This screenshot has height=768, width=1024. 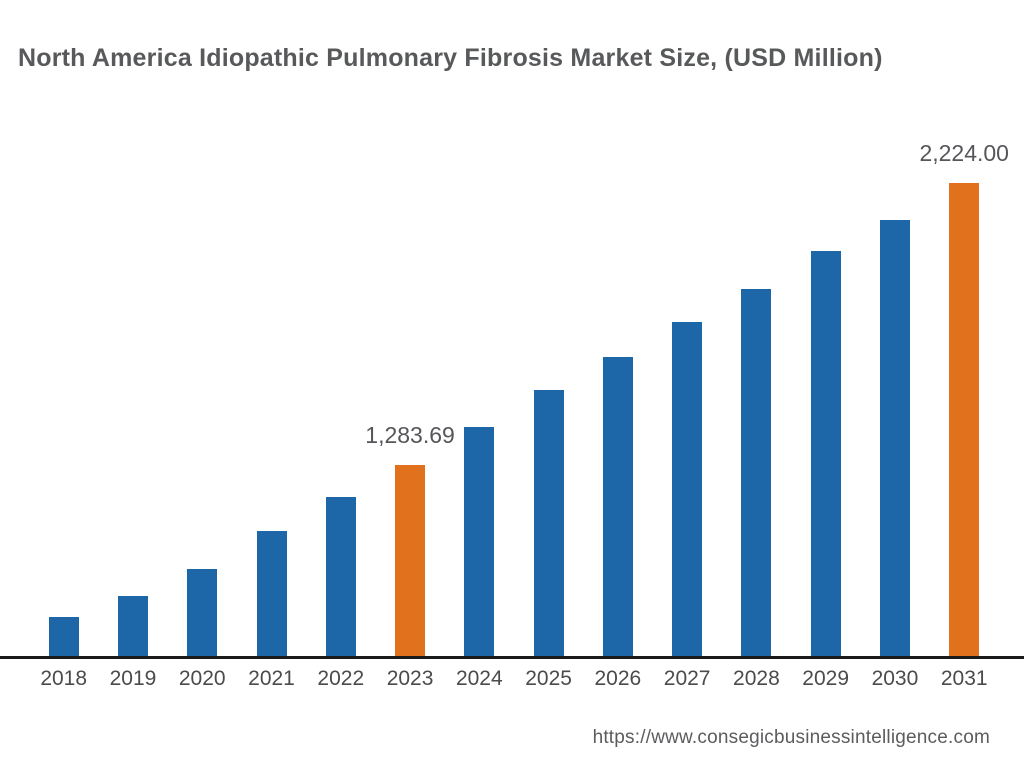 I want to click on bar-2021, so click(x=271, y=594).